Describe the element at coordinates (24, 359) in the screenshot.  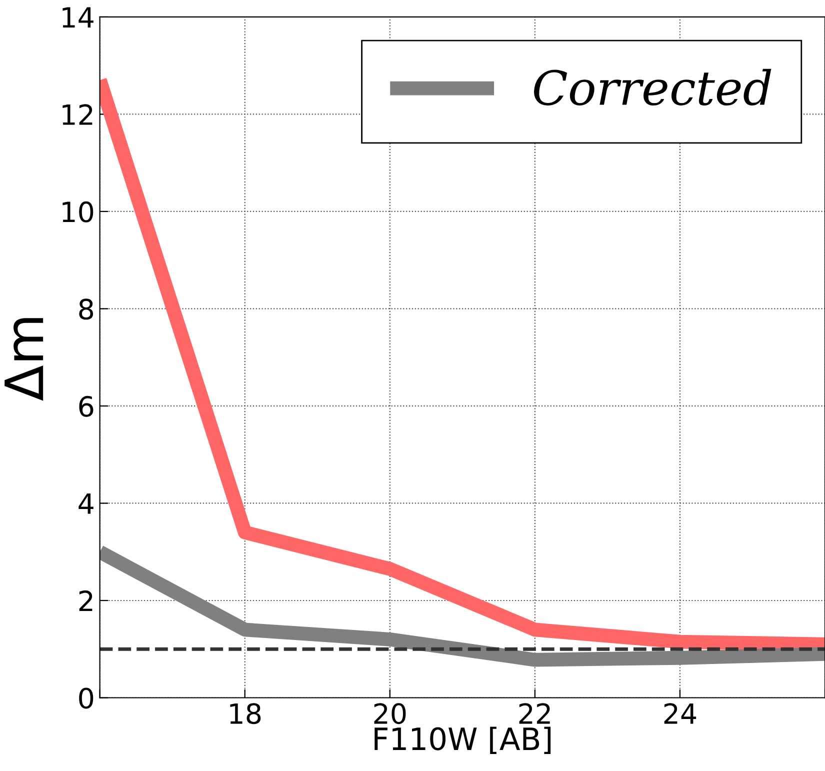
I see `y-axis-title: Δm` at that location.